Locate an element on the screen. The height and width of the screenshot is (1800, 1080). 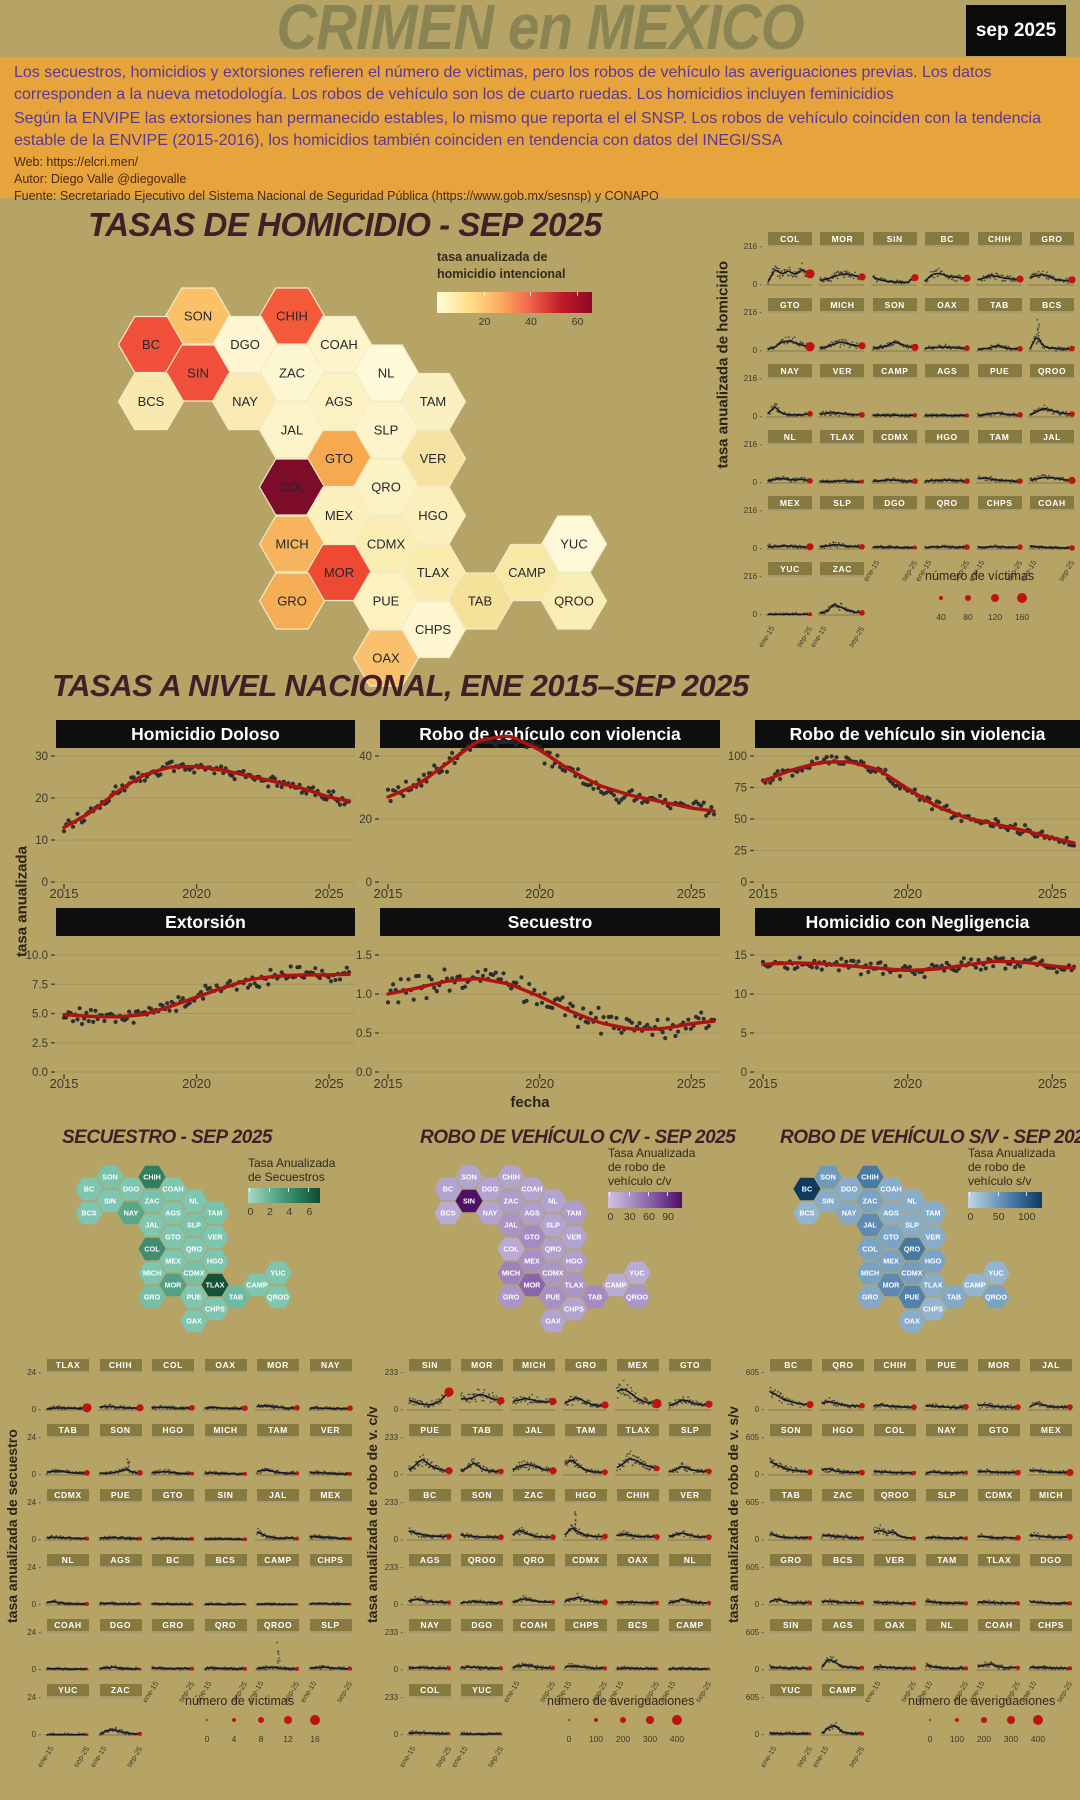
legend-title-line: de robo de is located at coordinates (637, 1167).